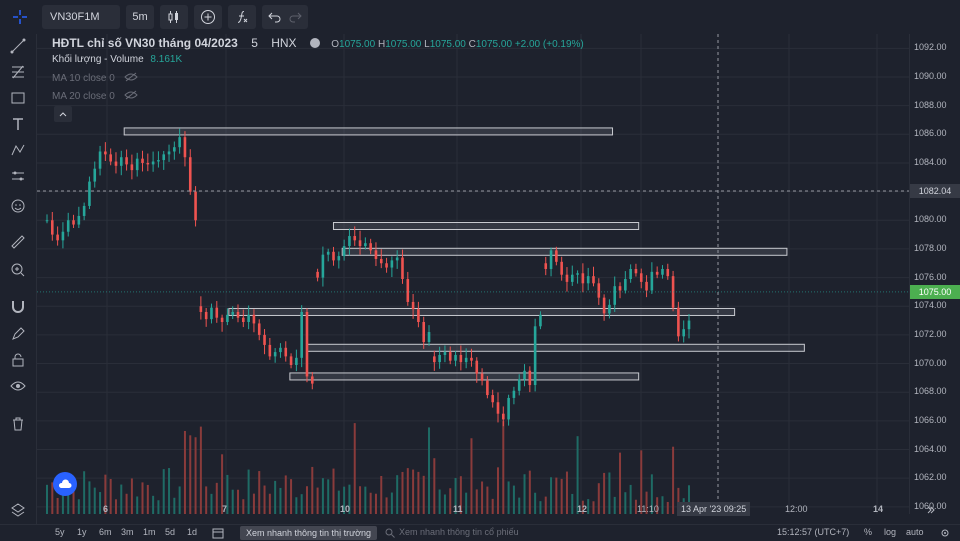 This screenshot has width=960, height=541. What do you see at coordinates (95, 78) in the screenshot?
I see `ma10-legend: MA 10 close 0` at bounding box center [95, 78].